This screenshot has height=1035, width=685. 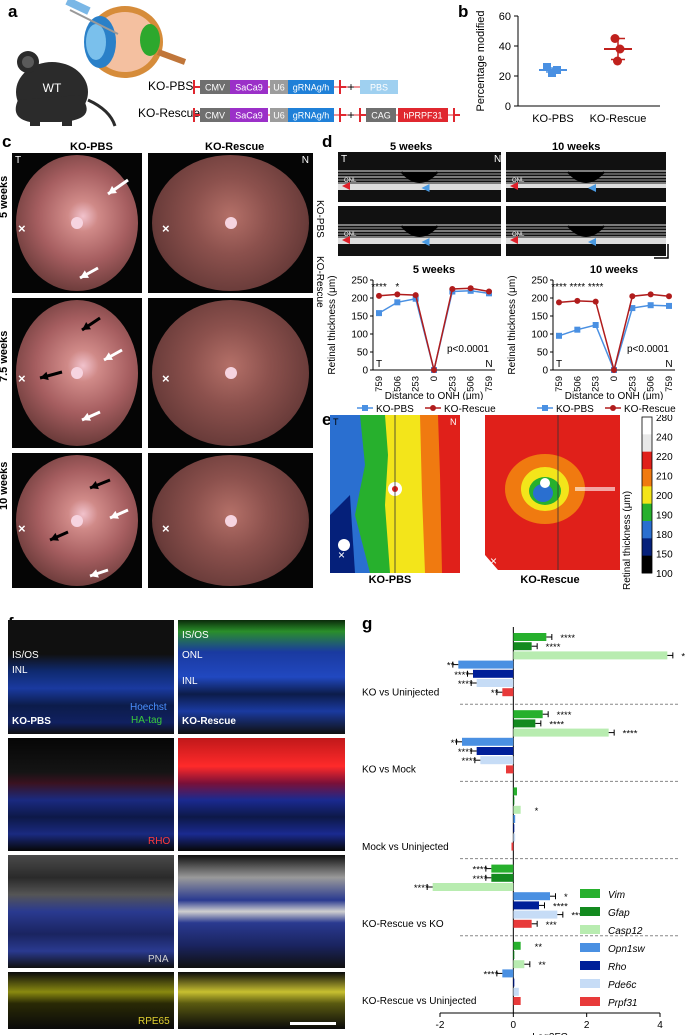 What do you see at coordinates (359, 281) in the screenshot?
I see `y-tick-label: 250` at bounding box center [359, 281].